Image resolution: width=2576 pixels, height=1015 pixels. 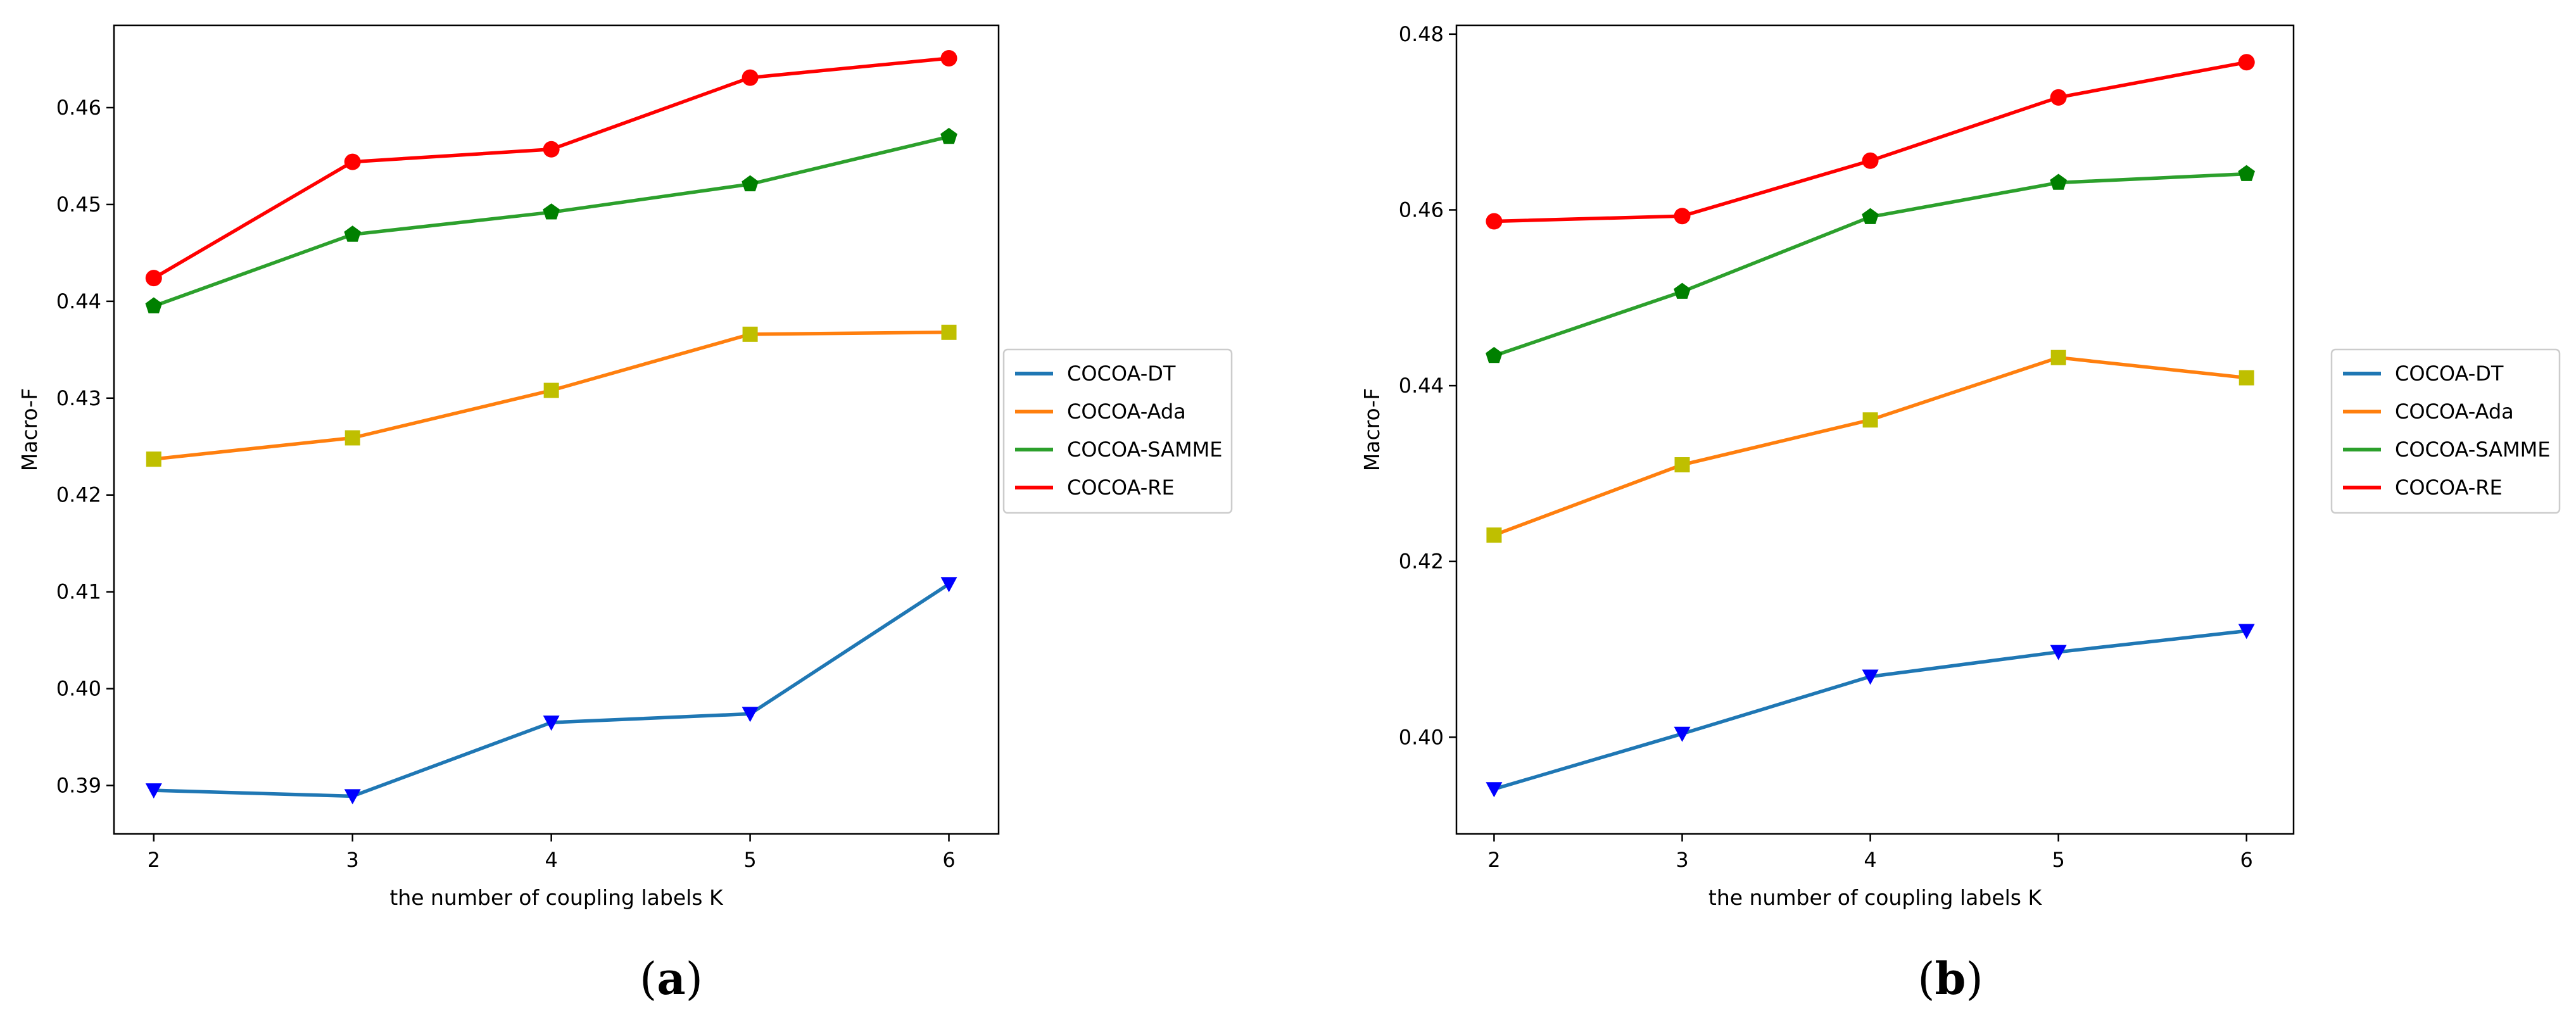 I want to click on x-tick-label-a-4: 6, so click(x=948, y=860).